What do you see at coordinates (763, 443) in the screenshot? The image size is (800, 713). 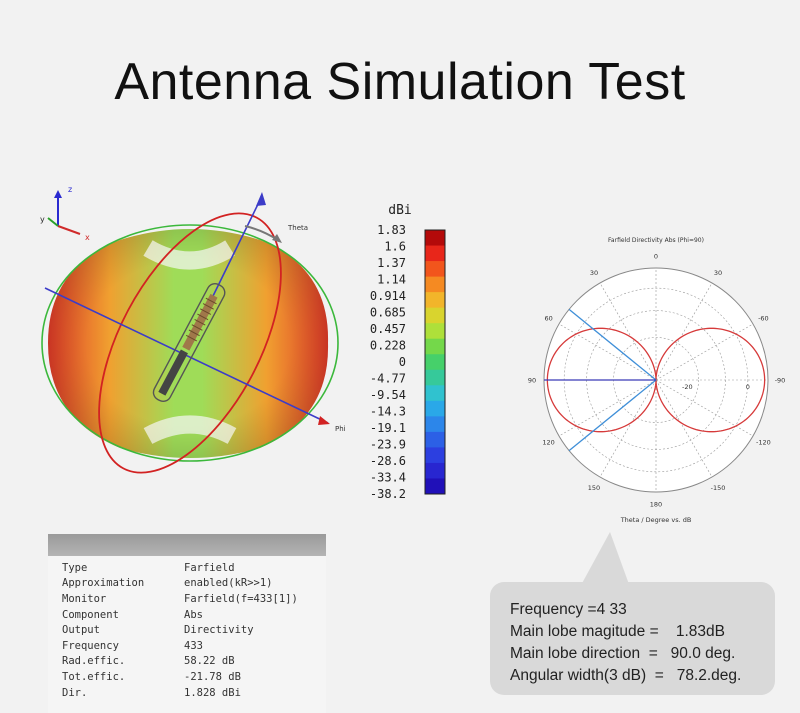 I see `polar-angle-label: -120` at bounding box center [763, 443].